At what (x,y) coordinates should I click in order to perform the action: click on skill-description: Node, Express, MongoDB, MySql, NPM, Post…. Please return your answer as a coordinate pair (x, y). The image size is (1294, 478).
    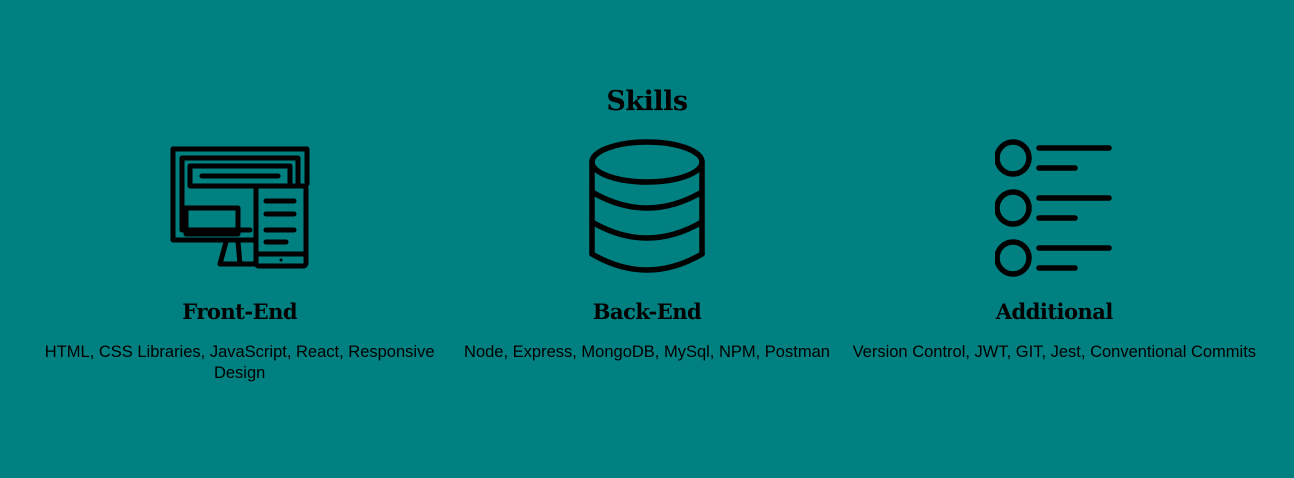
    Looking at the image, I should click on (647, 352).